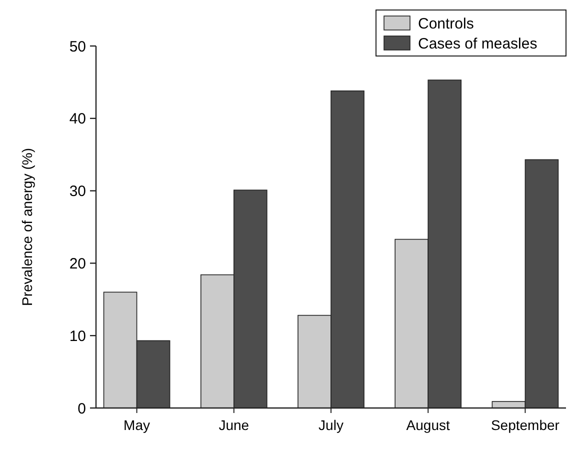  Describe the element at coordinates (446, 23) in the screenshot. I see `legend-label: Controls` at that location.